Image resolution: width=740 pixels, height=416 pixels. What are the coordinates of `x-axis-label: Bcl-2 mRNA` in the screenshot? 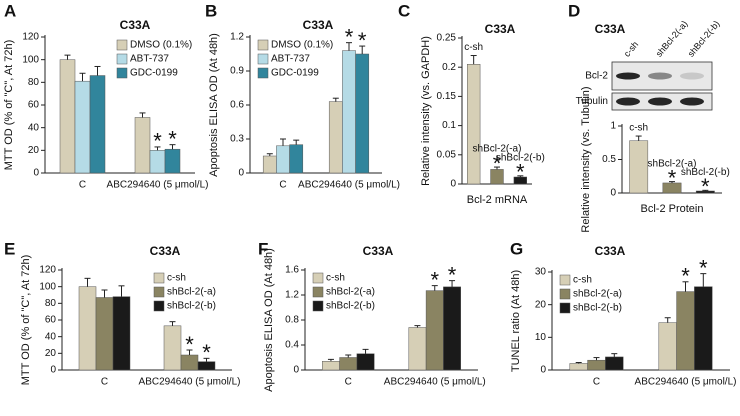 It's located at (497, 200).